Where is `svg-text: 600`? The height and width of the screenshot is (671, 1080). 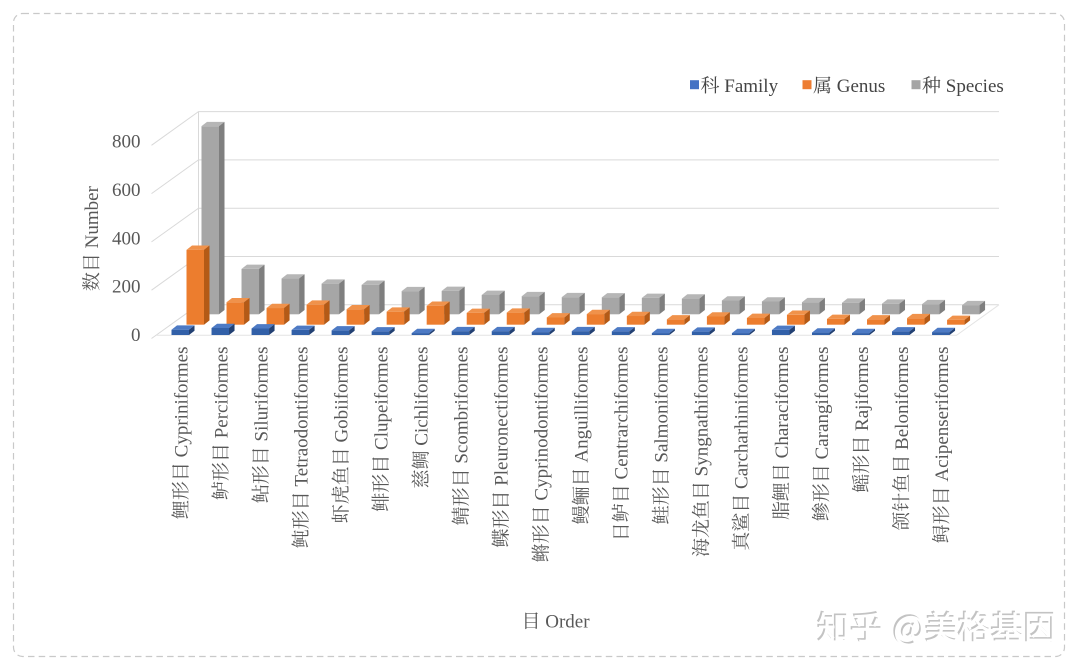 svg-text: 600 is located at coordinates (126, 190).